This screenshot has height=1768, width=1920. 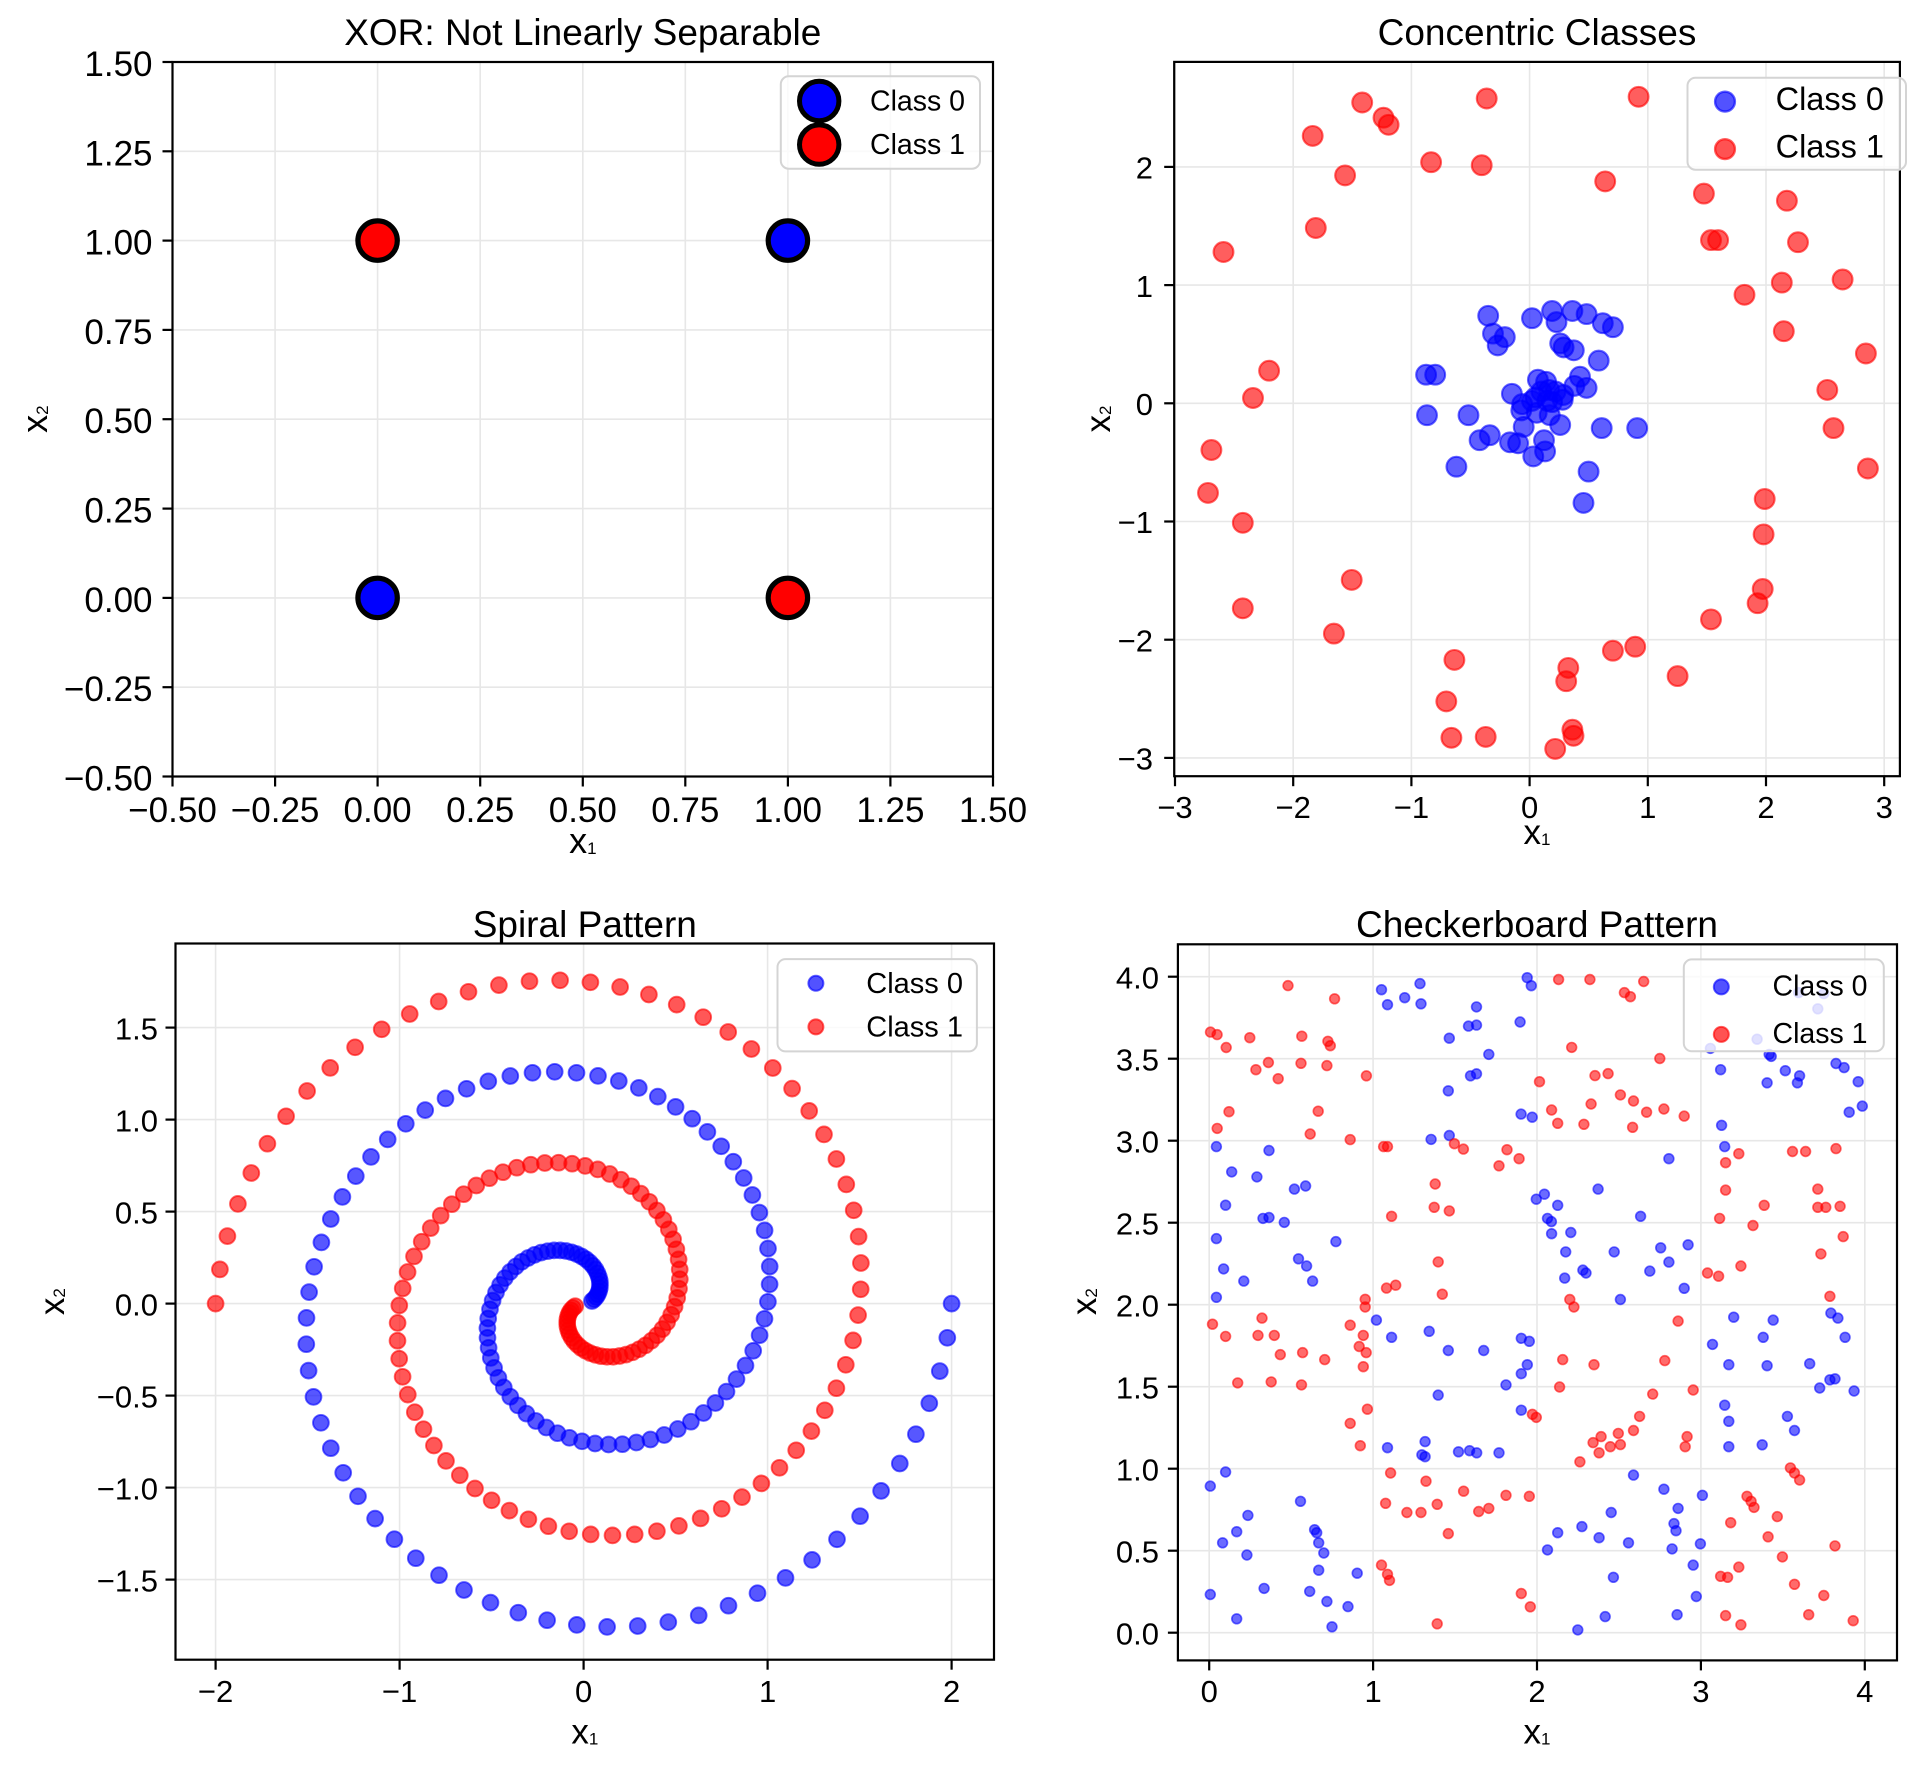 What do you see at coordinates (1137, 1141) in the screenshot?
I see `svg-text: 3.0` at bounding box center [1137, 1141].